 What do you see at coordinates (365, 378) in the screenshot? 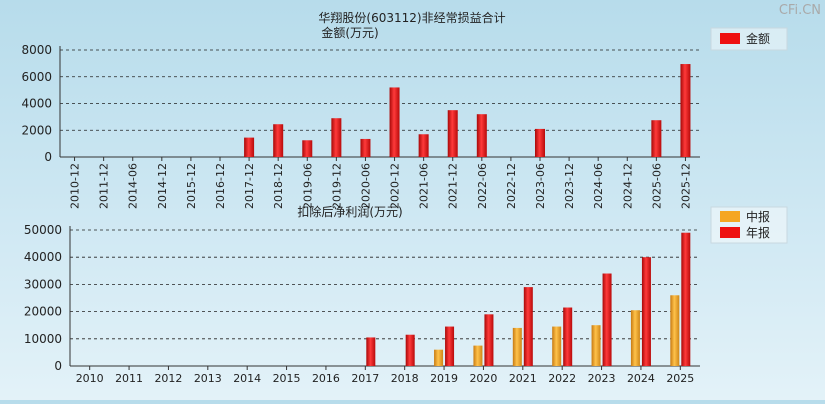
I see `x-tick-label: 2017` at bounding box center [365, 378].